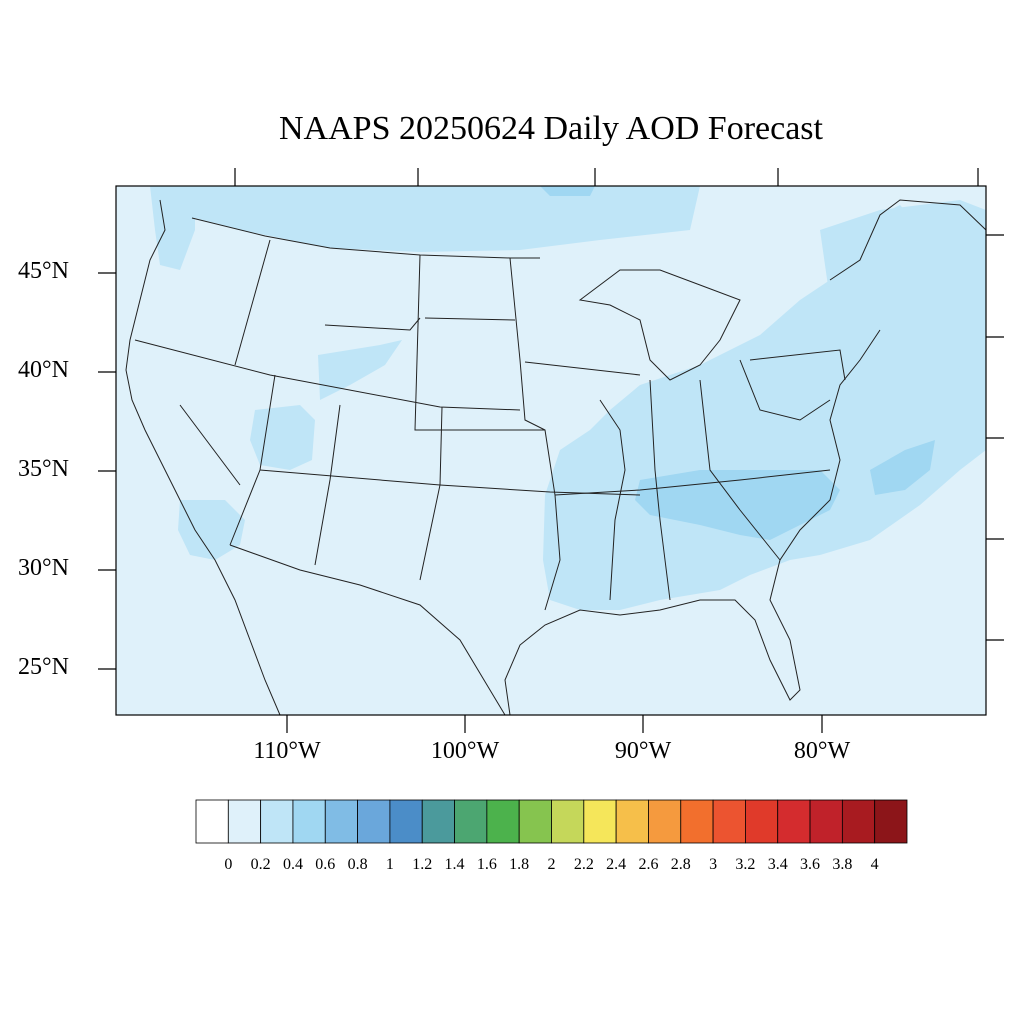 The width and height of the screenshot is (1024, 1024). Describe the element at coordinates (372, 324) in the screenshot. I see `state-line-wyoming-north` at that location.